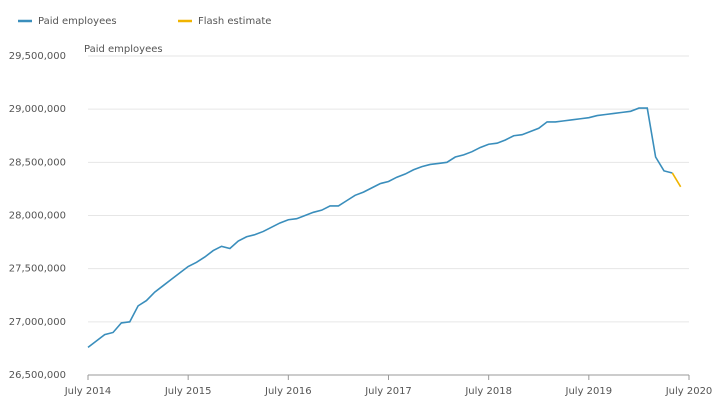 The height and width of the screenshot is (419, 720). Describe the element at coordinates (37, 322) in the screenshot. I see `y-tick-label: 27,000,000` at that location.